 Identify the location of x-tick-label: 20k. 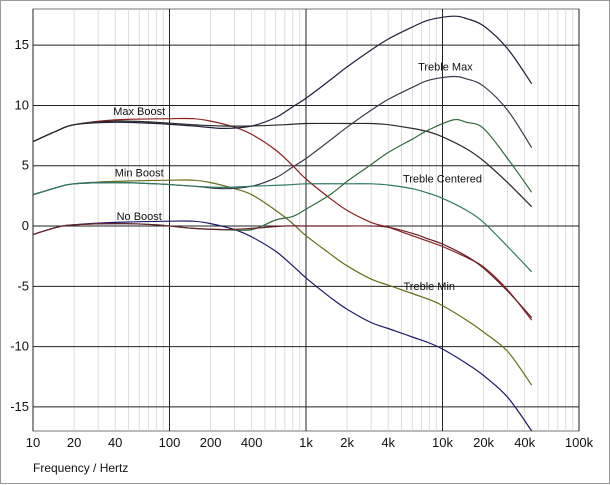
(483, 442).